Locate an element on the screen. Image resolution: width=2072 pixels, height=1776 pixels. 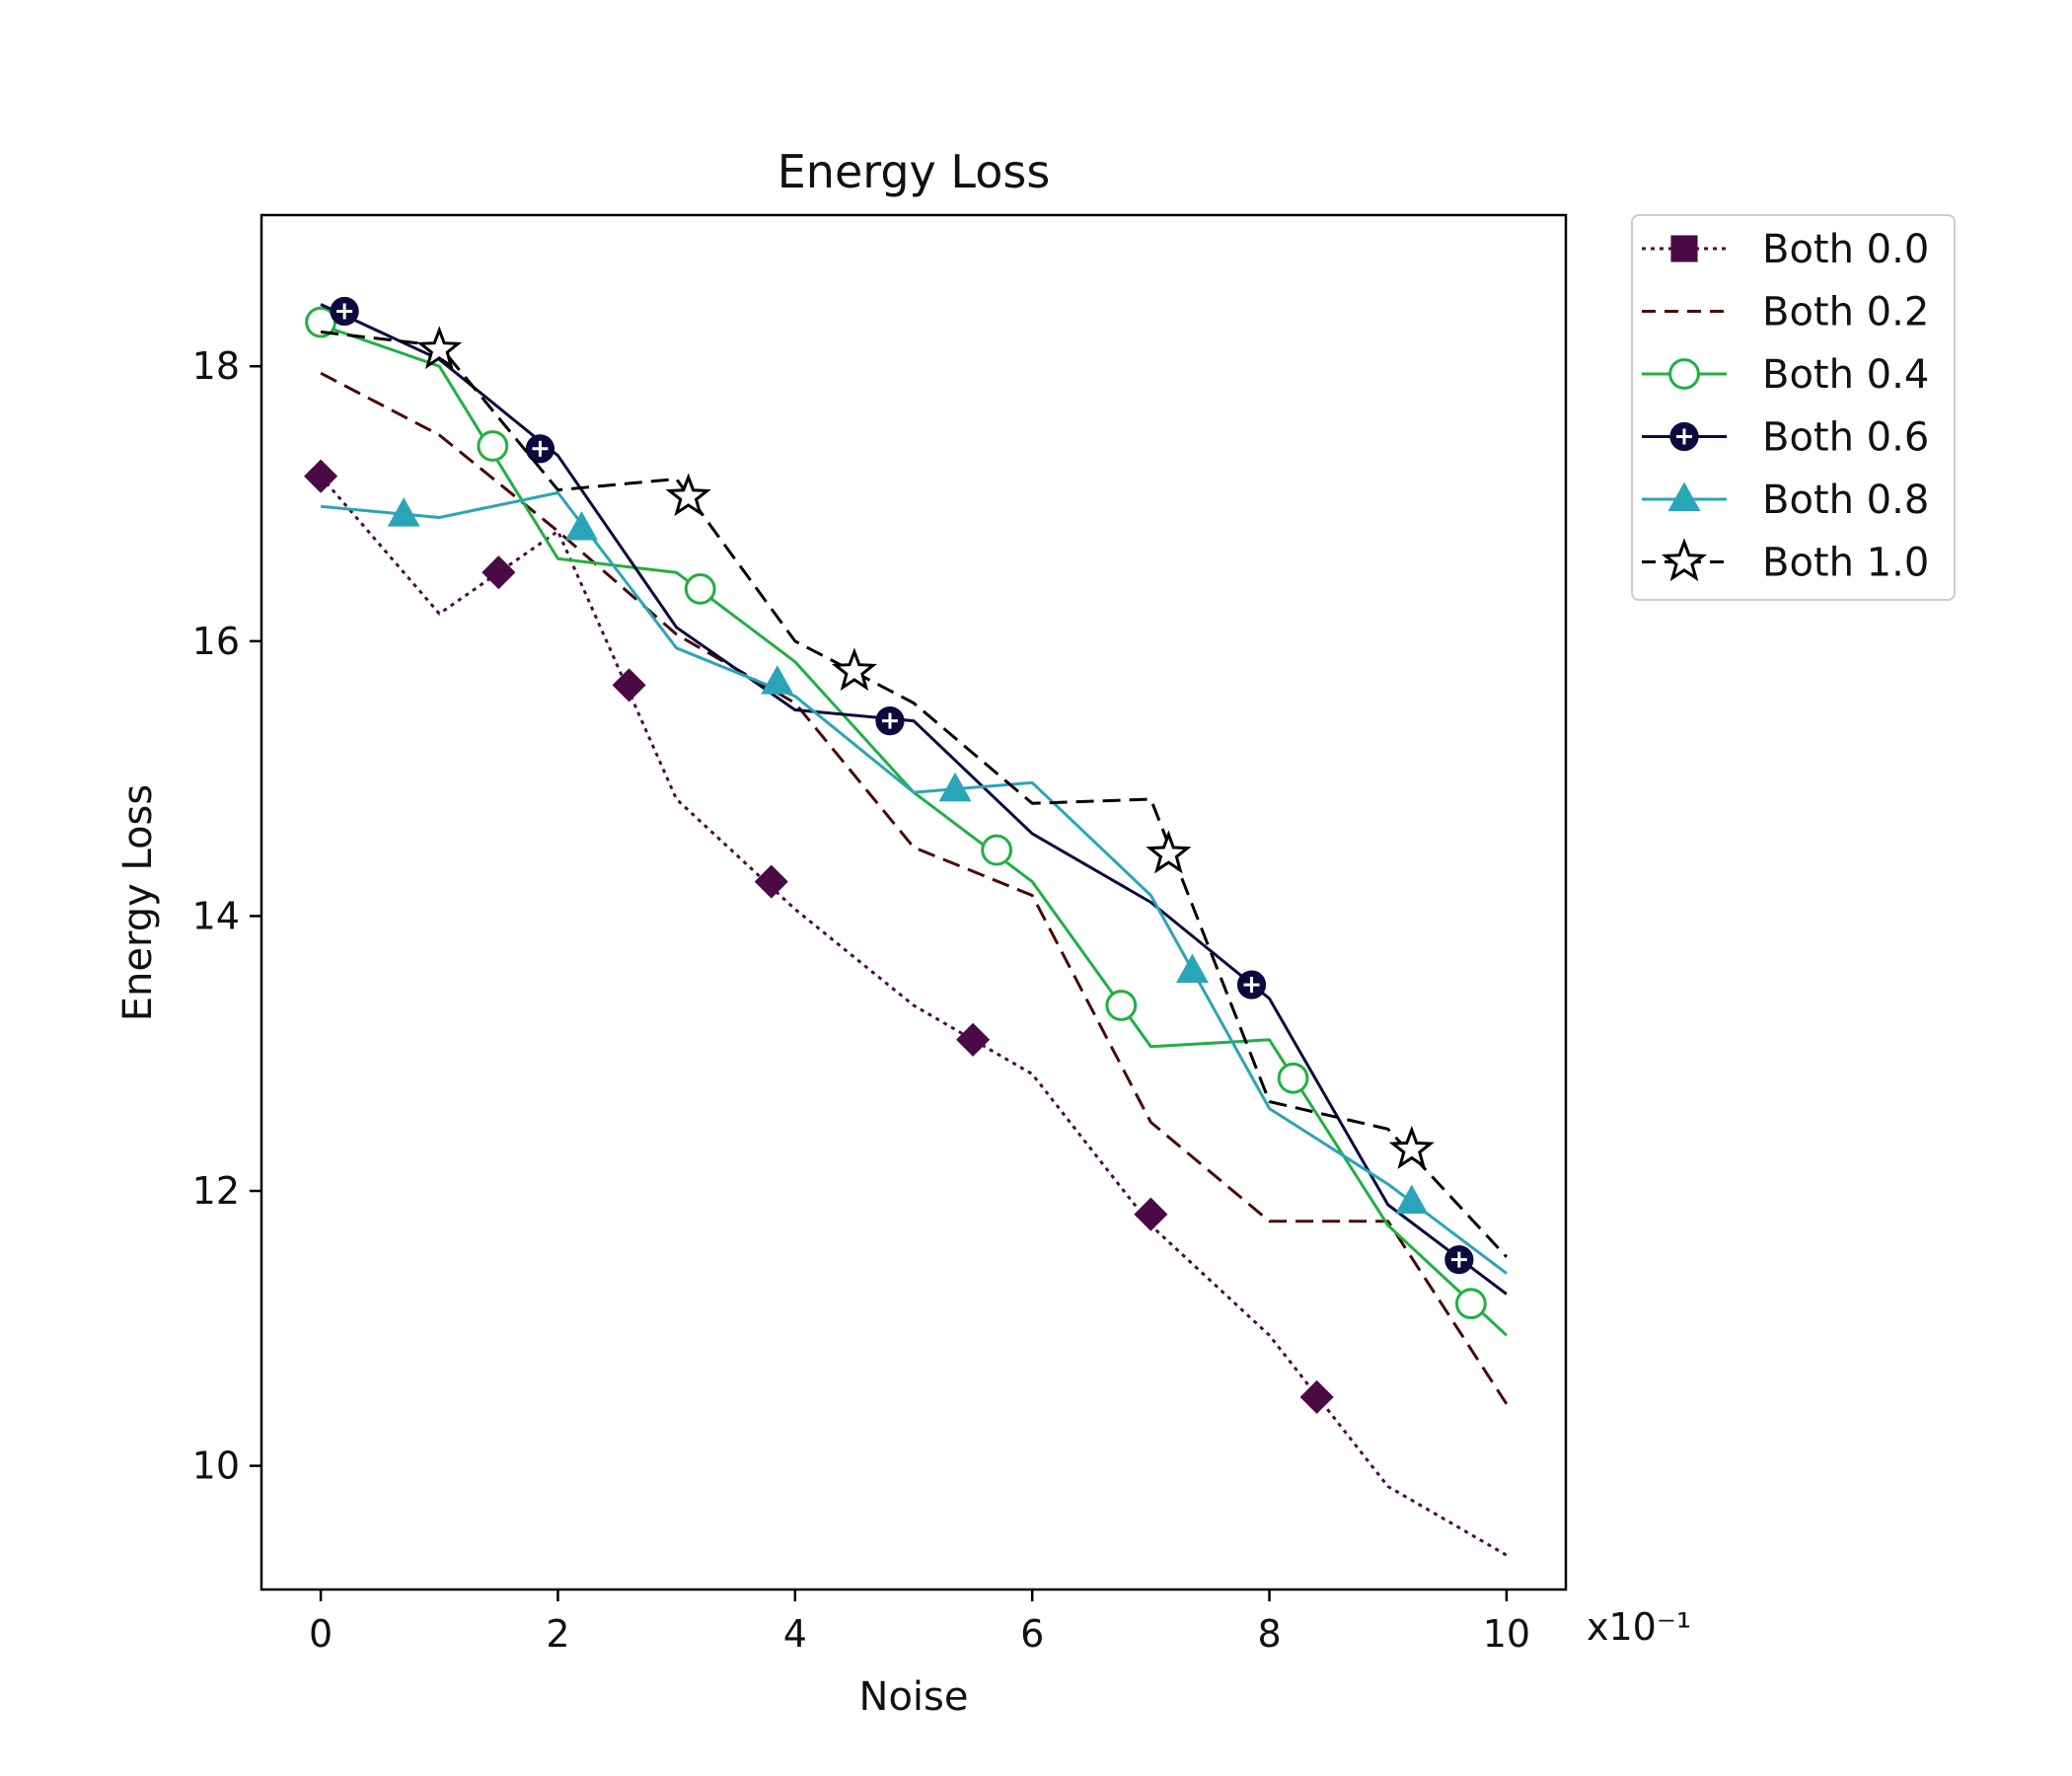
x-tick-label: 0 is located at coordinates (321, 1634).